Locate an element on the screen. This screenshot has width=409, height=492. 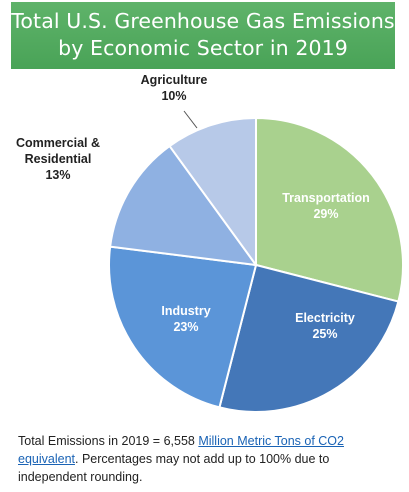
slice-name-agriculture: Agriculture is located at coordinates (174, 80).